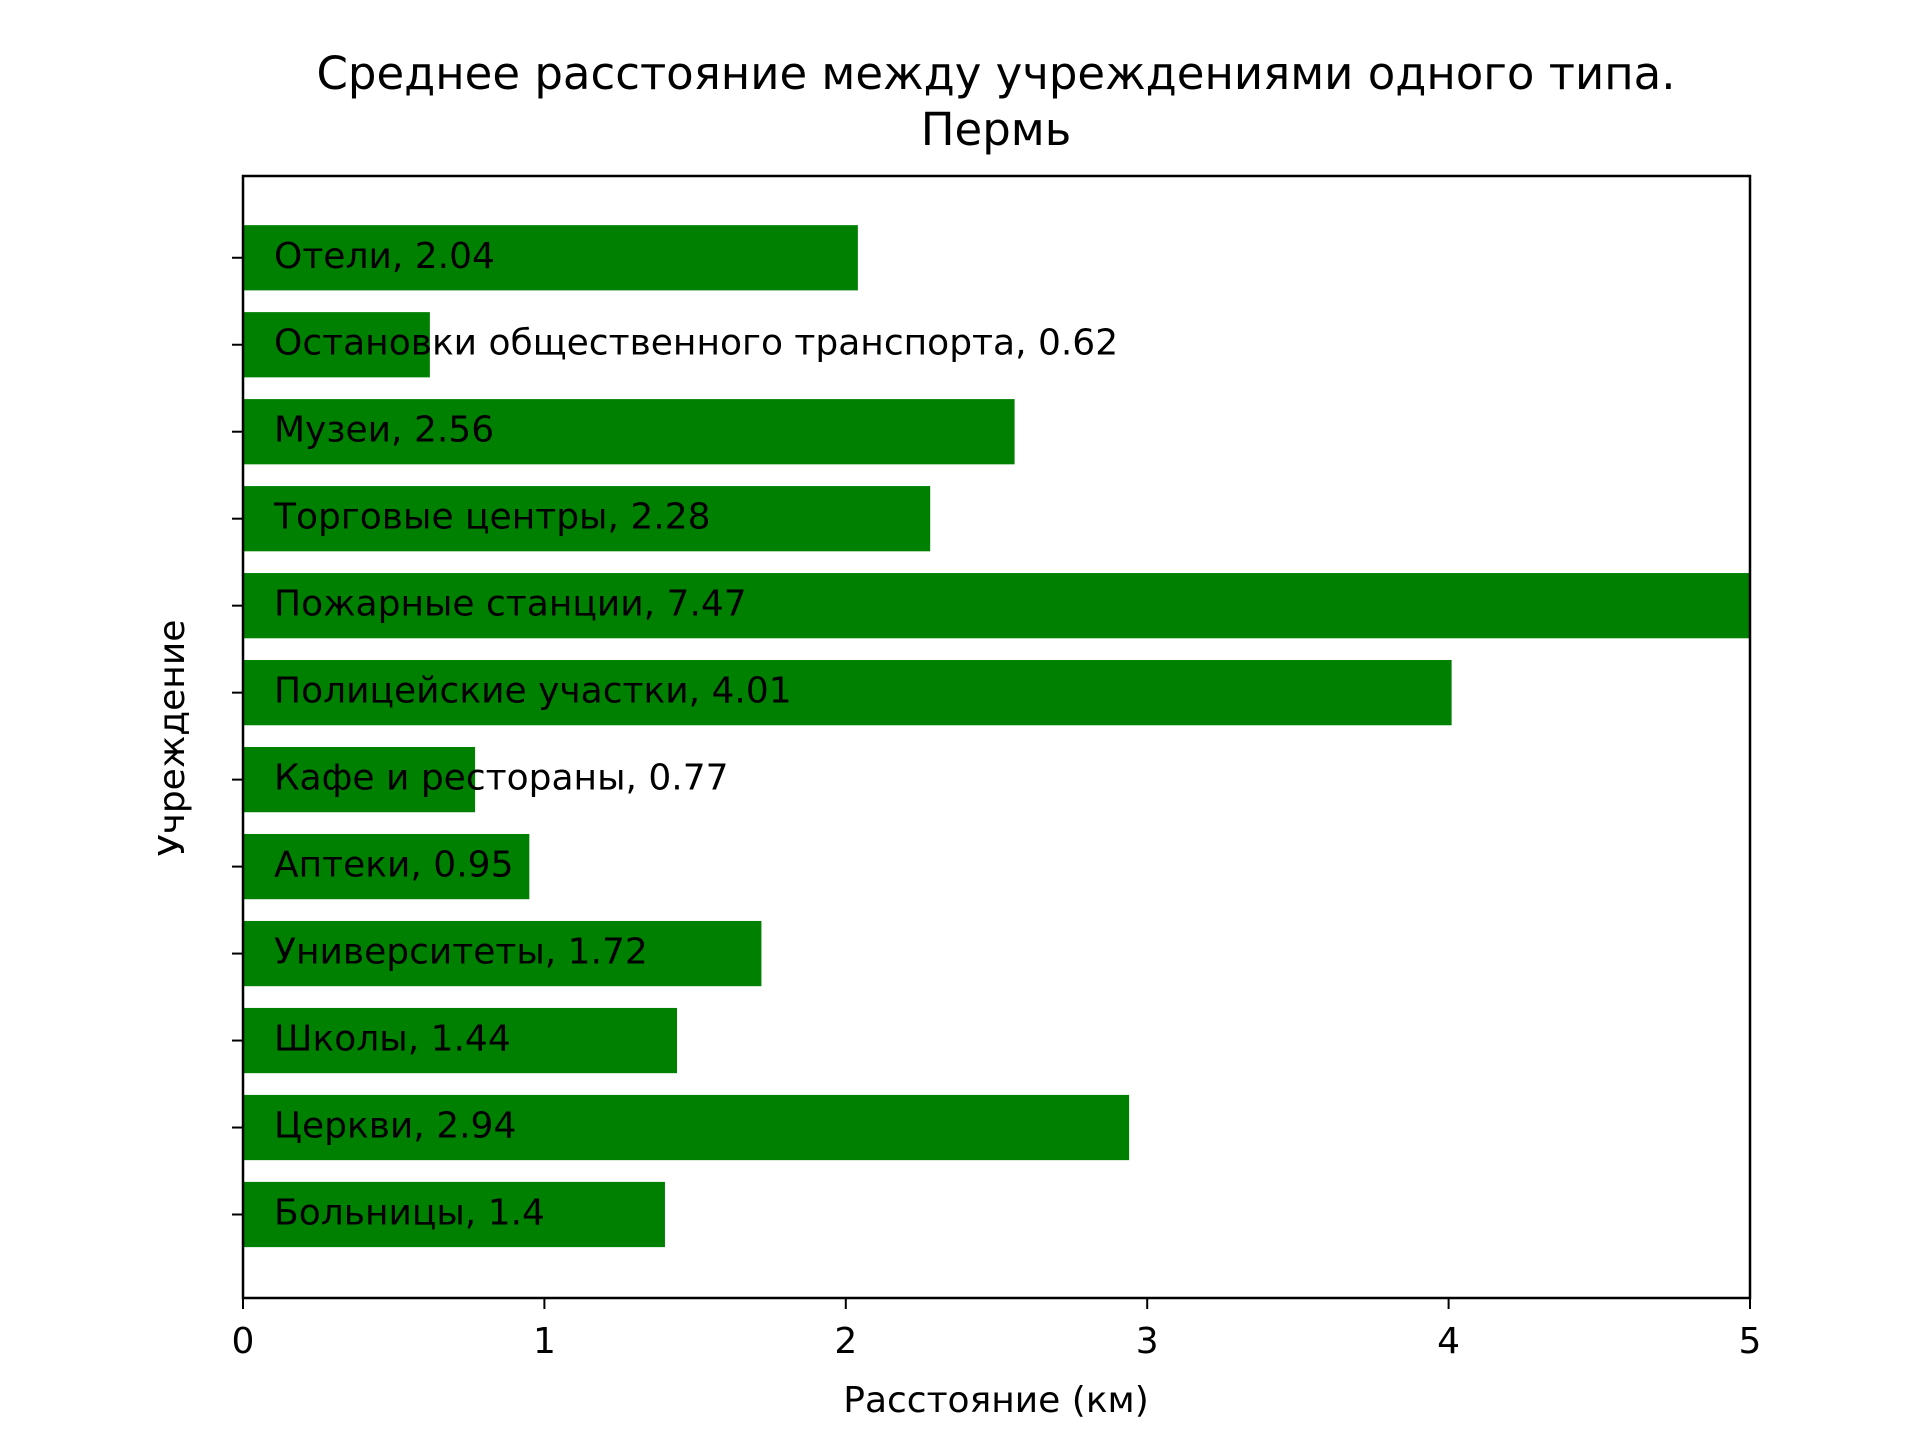 The image size is (1920, 1440). I want to click on bar-label: Школы, 1.44, so click(392, 1039).